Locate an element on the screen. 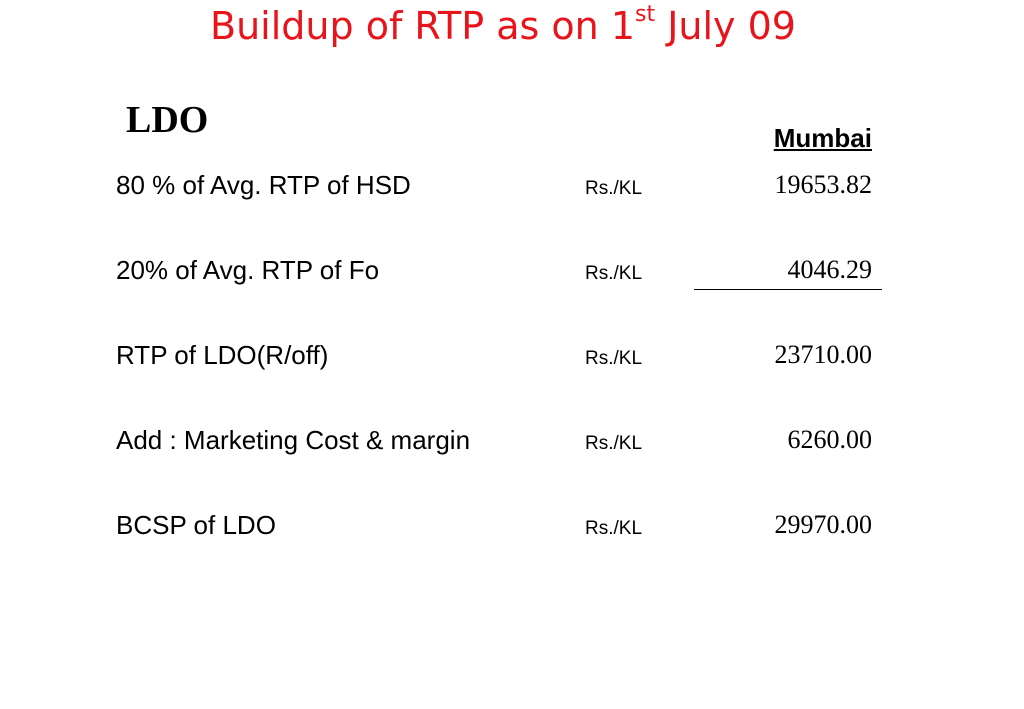 Image resolution: width=1024 pixels, height=709 pixels. title-main: Buildup of RTP as on 1 is located at coordinates (423, 26).